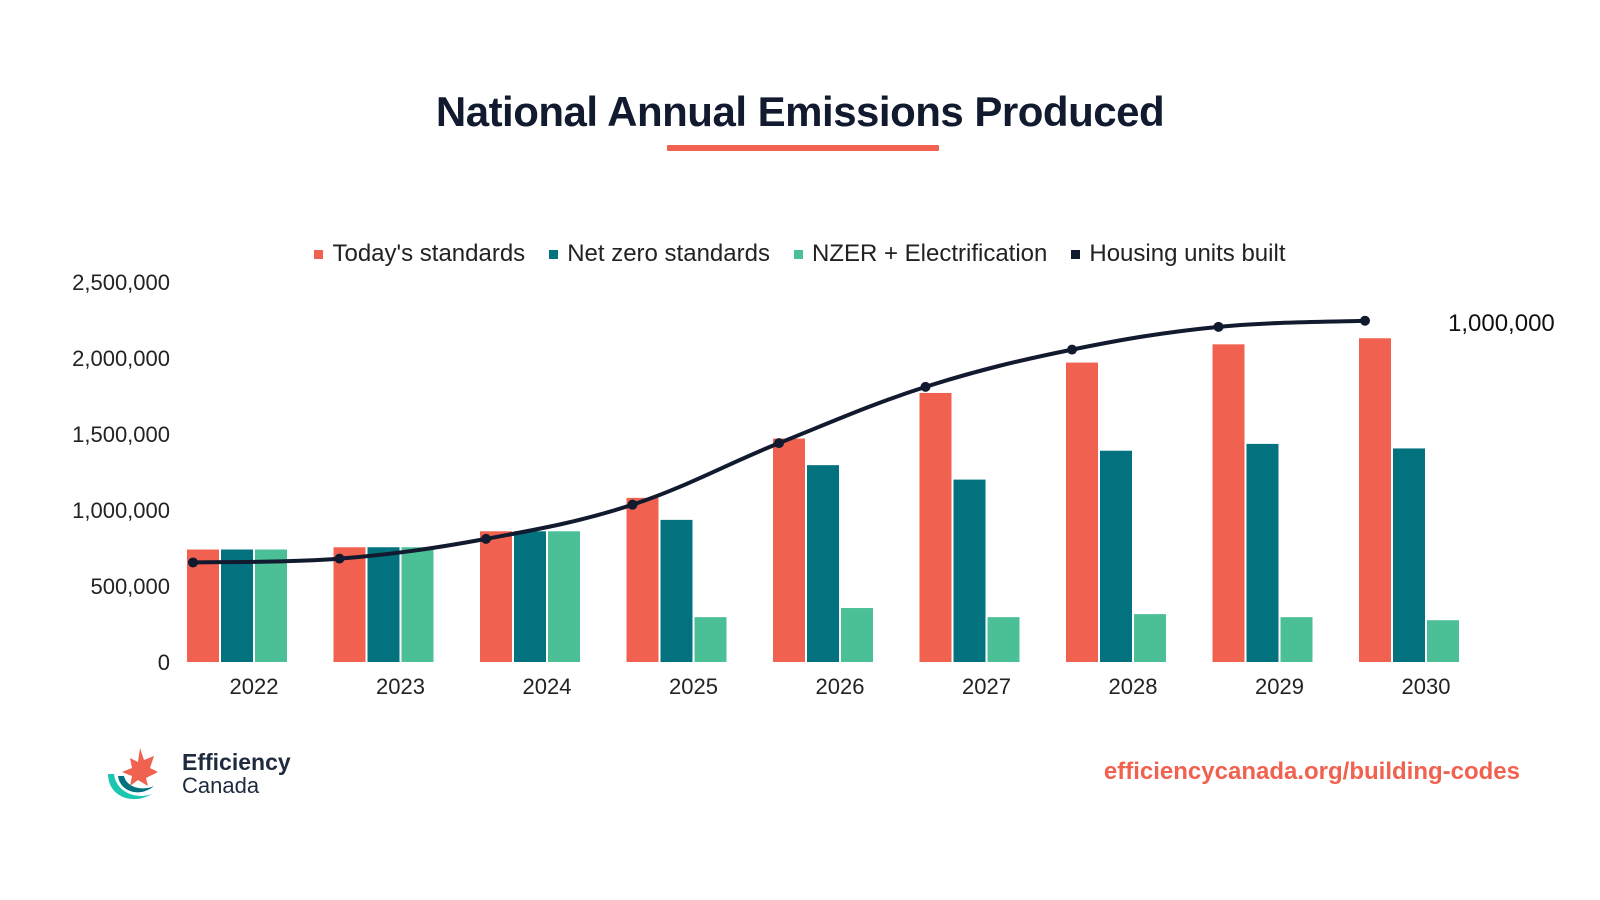 The height and width of the screenshot is (900, 1600). I want to click on legend-item-netzero: Net zero standards, so click(659, 254).